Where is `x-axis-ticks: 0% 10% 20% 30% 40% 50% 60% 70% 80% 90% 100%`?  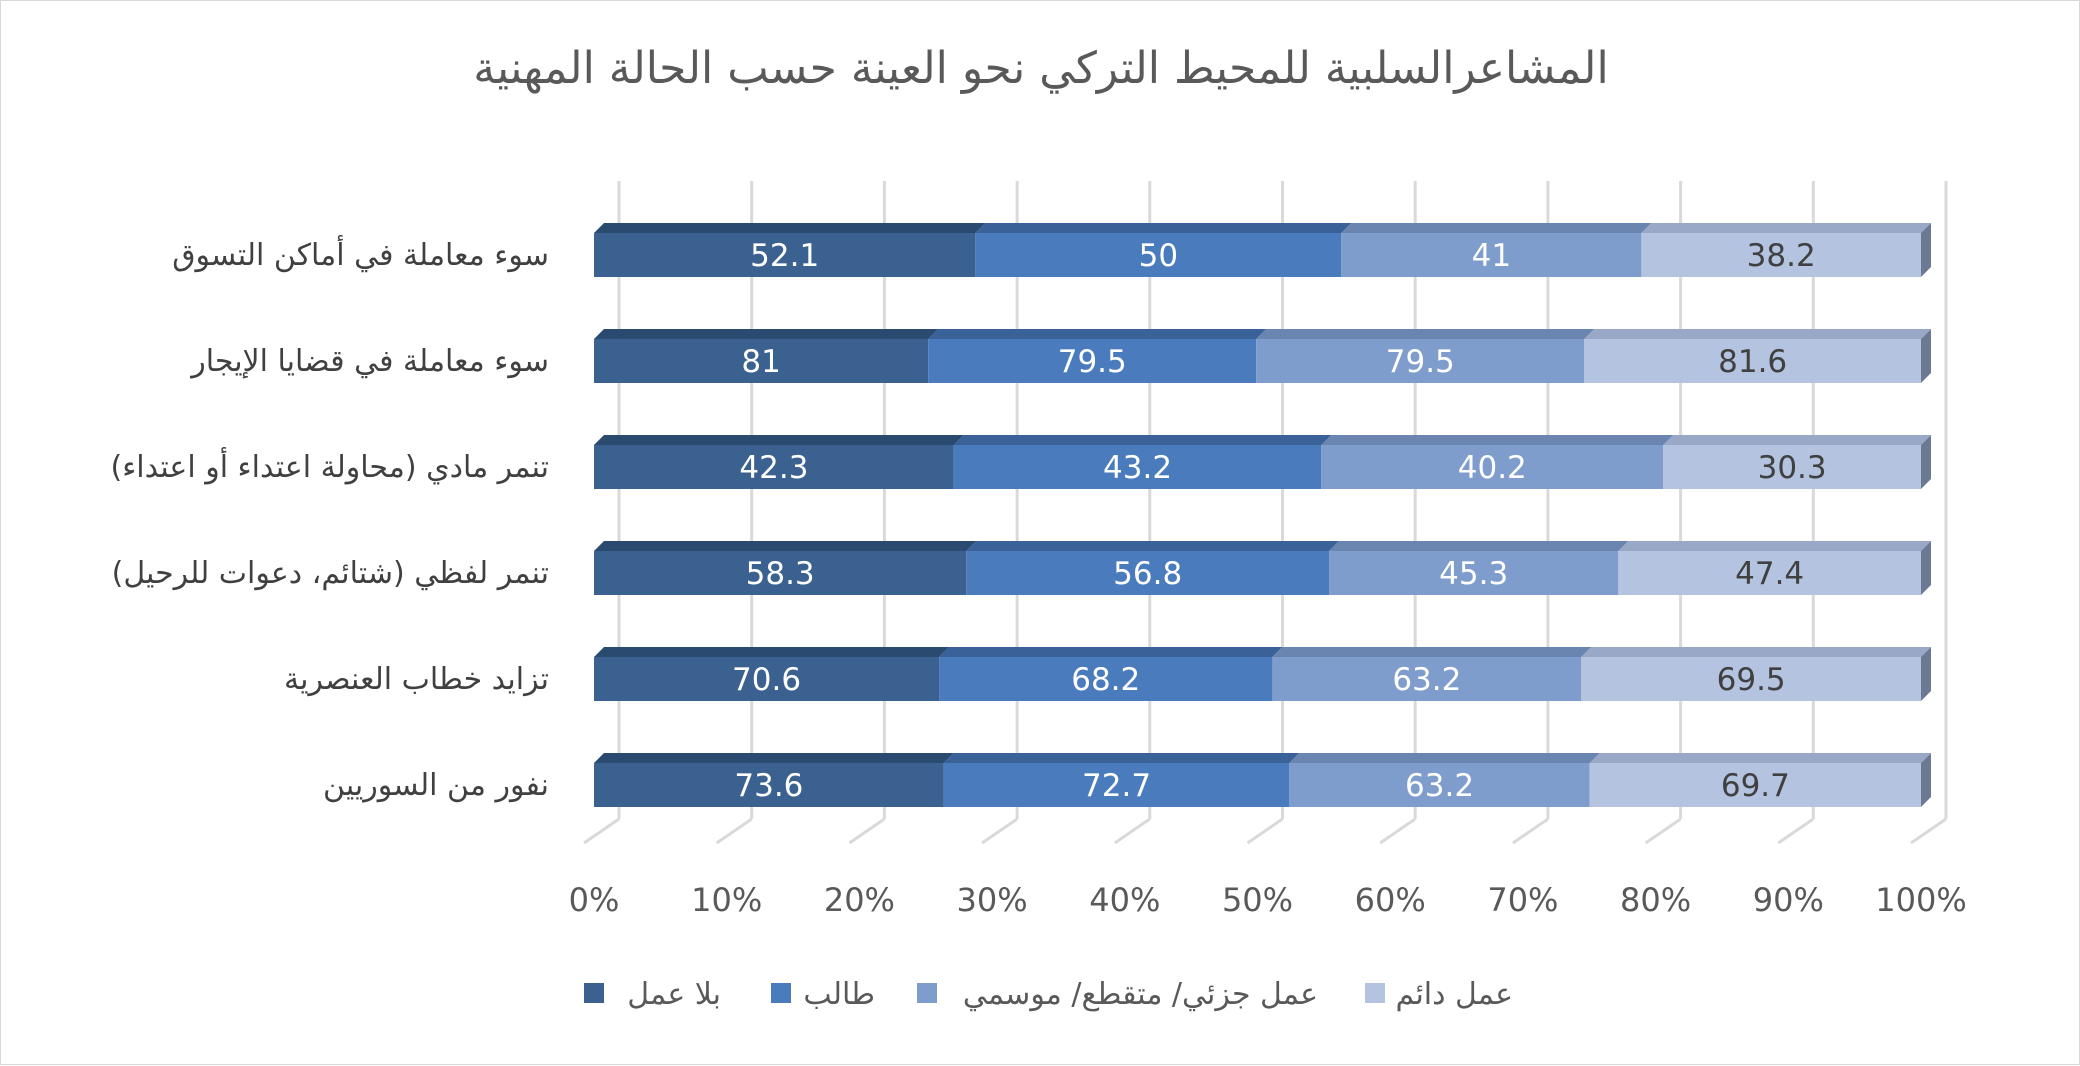 x-axis-ticks: 0% 10% 20% 30% 40% 50% 60% 70% 80% 90% 100% is located at coordinates (1268, 900).